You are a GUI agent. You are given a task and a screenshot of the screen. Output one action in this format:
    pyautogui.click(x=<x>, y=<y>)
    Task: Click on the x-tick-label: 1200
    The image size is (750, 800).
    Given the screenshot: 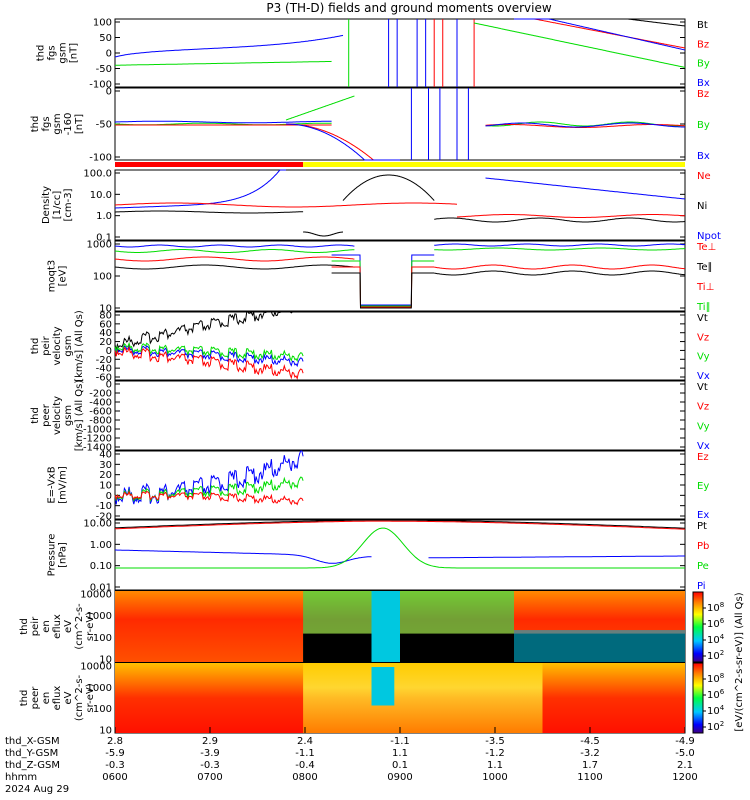 What is the action you would take?
    pyautogui.click(x=684, y=777)
    